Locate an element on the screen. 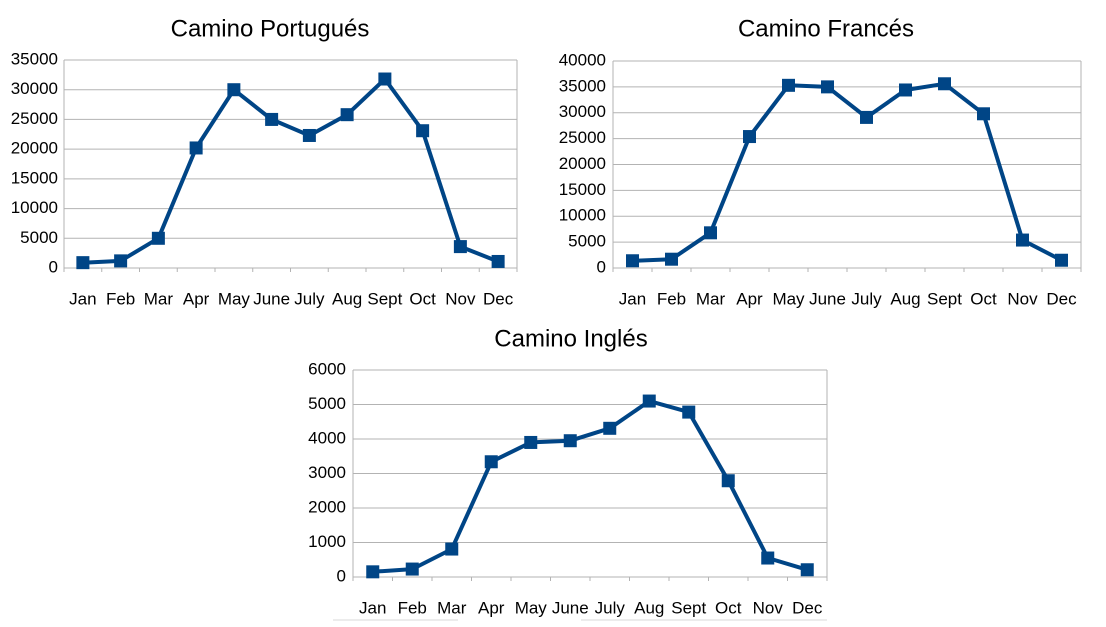 The width and height of the screenshot is (1106, 627). y-tick-label: 40000 is located at coordinates (582, 59).